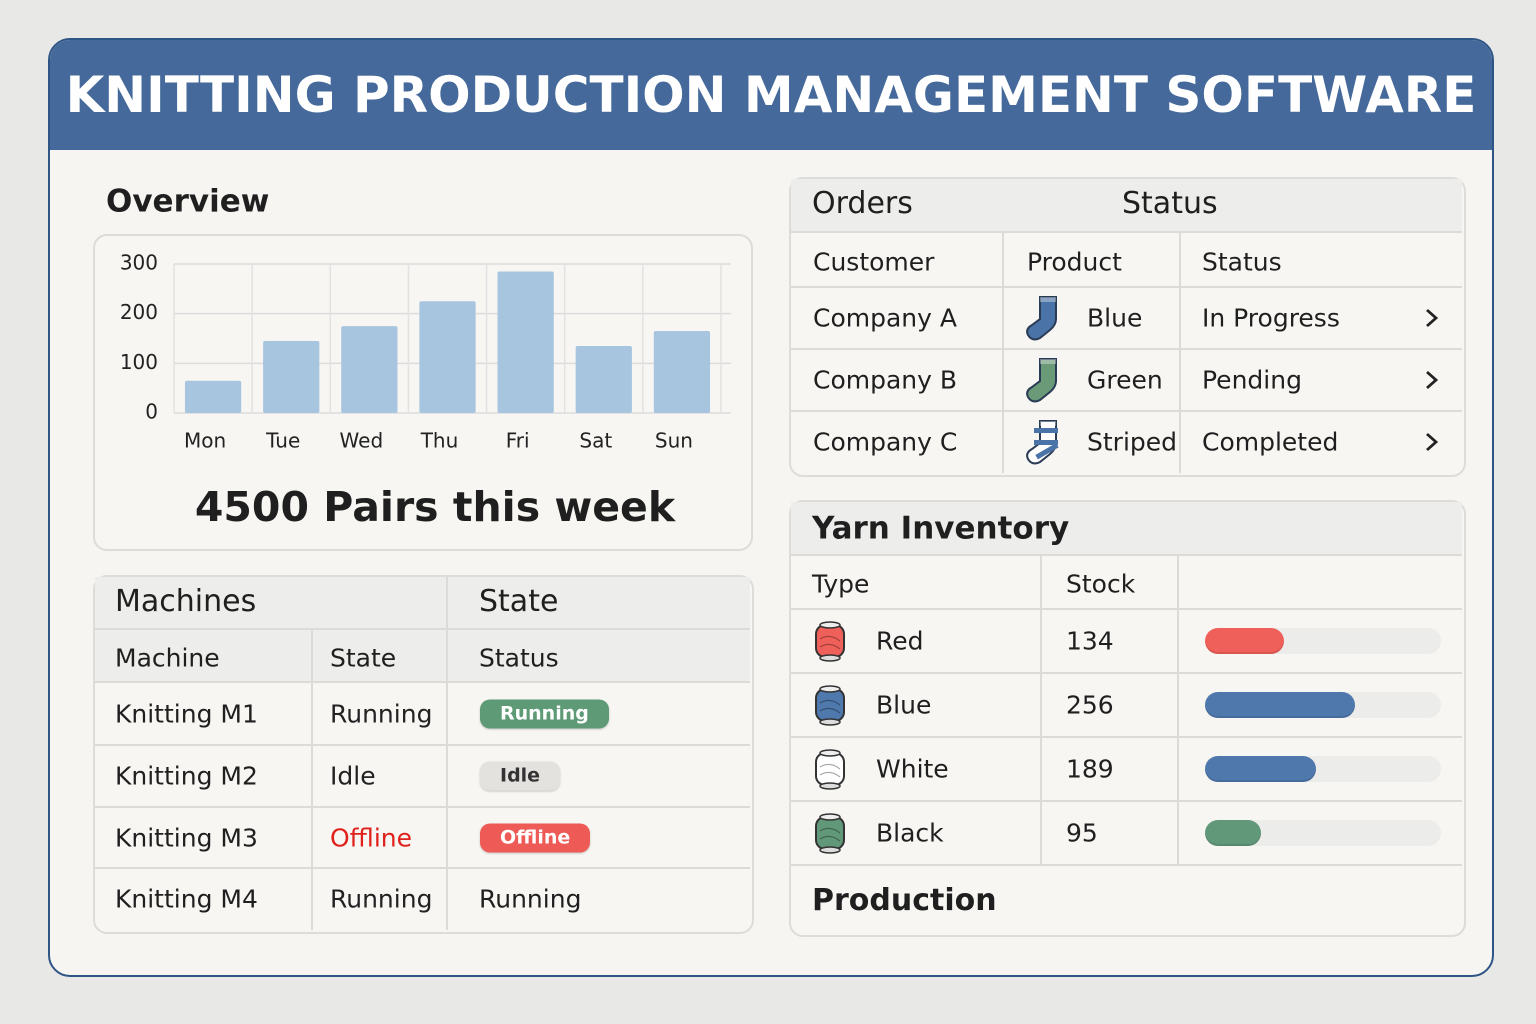 This screenshot has width=1536, height=1024. What do you see at coordinates (139, 312) in the screenshot?
I see `y-tick-label: 200` at bounding box center [139, 312].